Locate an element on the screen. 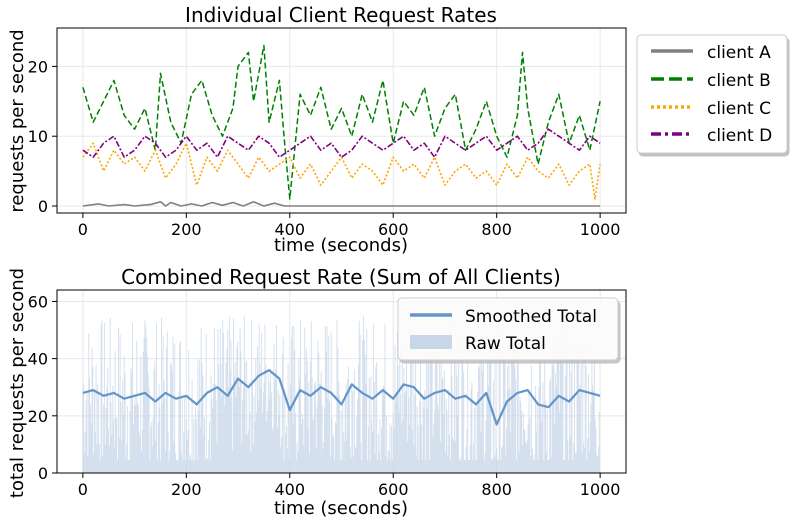 The height and width of the screenshot is (526, 792). chart1-x-ticks: 0 200 400 600 800 1000 is located at coordinates (349, 226).